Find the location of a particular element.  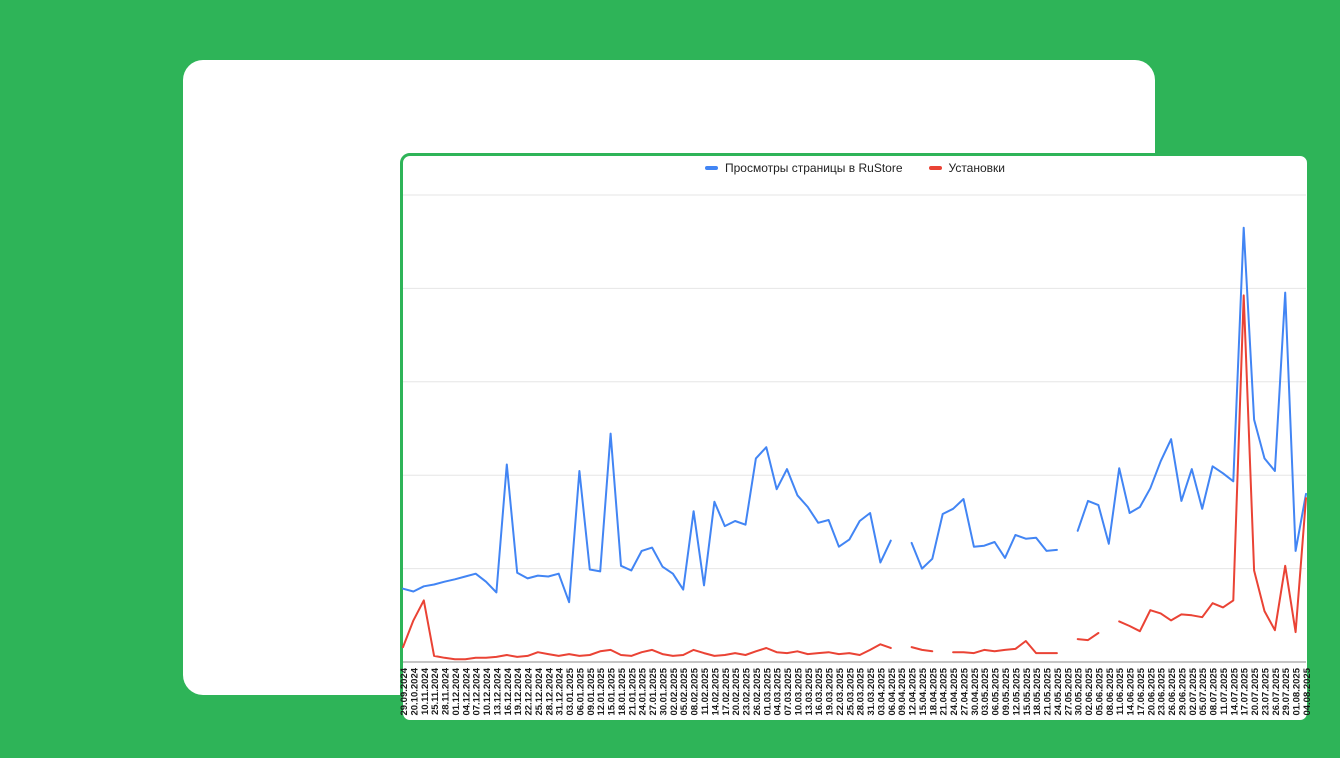

x-axis-label: 26.06.2025 is located at coordinates (1172, 691).